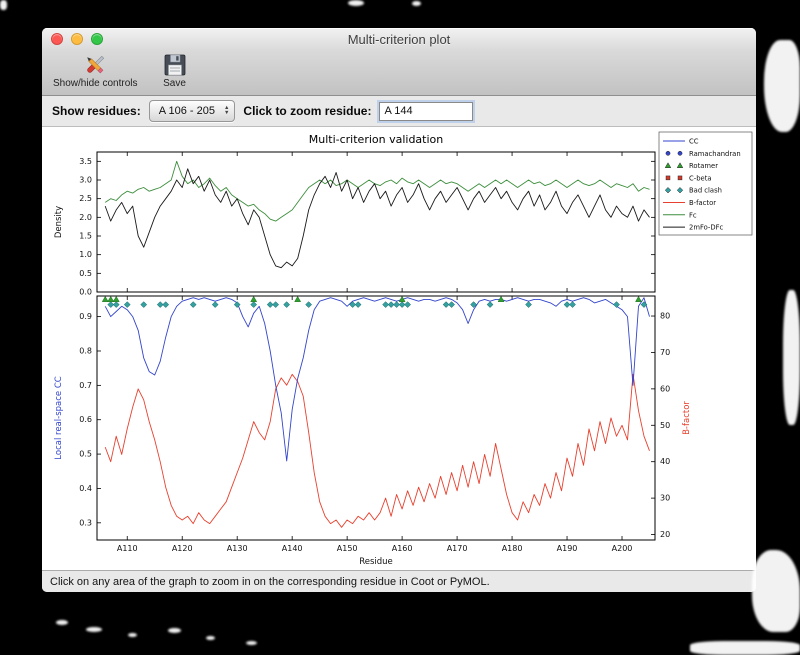 The width and height of the screenshot is (800, 655). What do you see at coordinates (715, 154) in the screenshot?
I see `svg-text: Ramachandran` at bounding box center [715, 154].